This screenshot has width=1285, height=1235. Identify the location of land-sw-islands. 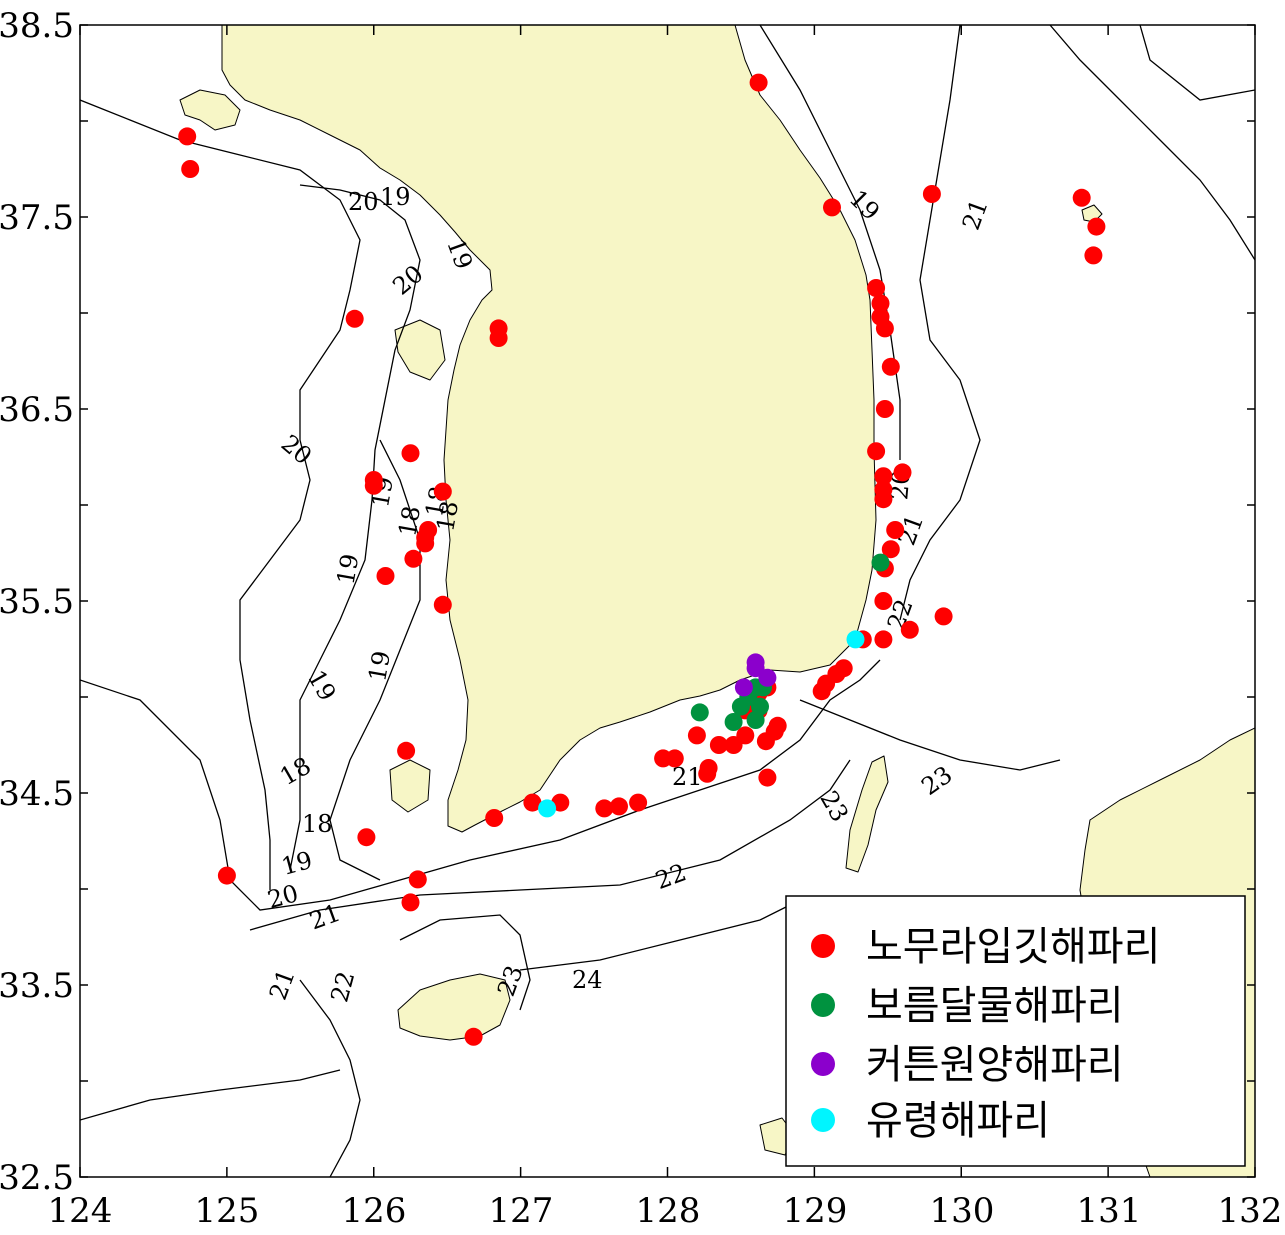
(410, 786).